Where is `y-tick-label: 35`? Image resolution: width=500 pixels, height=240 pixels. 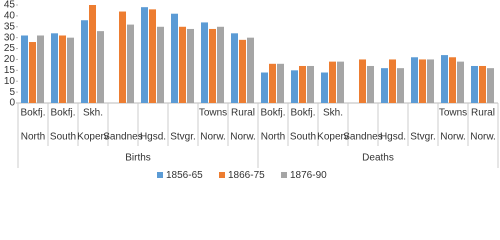 y-tick-label: 35 is located at coordinates (10, 26).